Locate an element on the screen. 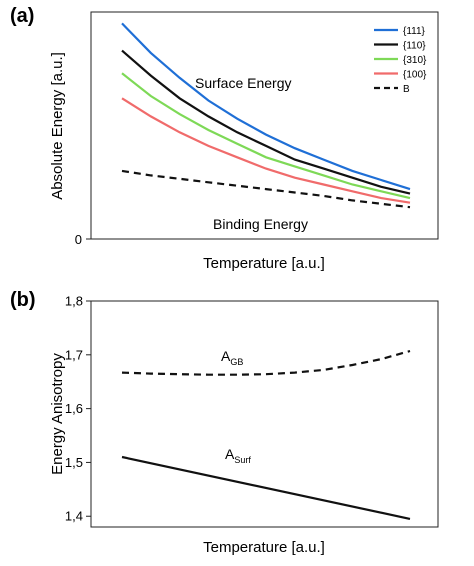 The width and height of the screenshot is (474, 566). legend-label-110: {110} is located at coordinates (414, 46).